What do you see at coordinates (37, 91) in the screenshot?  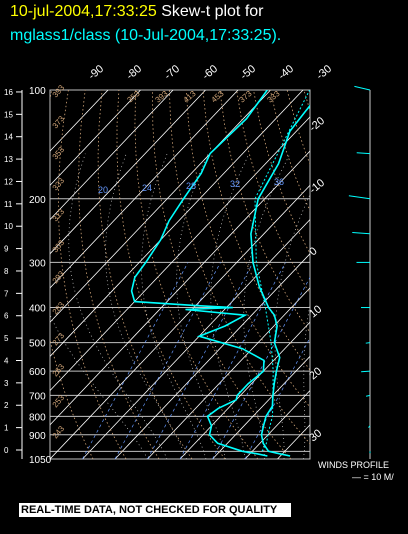 I see `pressure-tick-label: 100` at bounding box center [37, 91].